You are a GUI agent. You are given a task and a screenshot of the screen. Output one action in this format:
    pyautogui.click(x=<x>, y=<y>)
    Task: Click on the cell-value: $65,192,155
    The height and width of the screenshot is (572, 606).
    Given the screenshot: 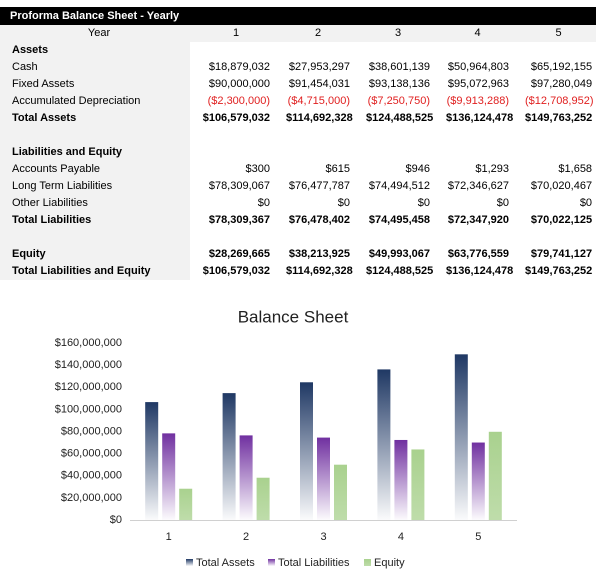 What is the action you would take?
    pyautogui.click(x=561, y=67)
    